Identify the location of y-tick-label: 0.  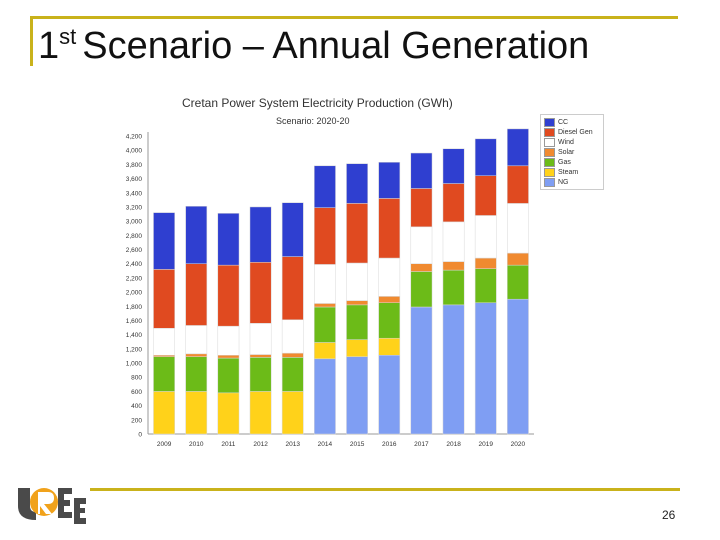
(140, 435).